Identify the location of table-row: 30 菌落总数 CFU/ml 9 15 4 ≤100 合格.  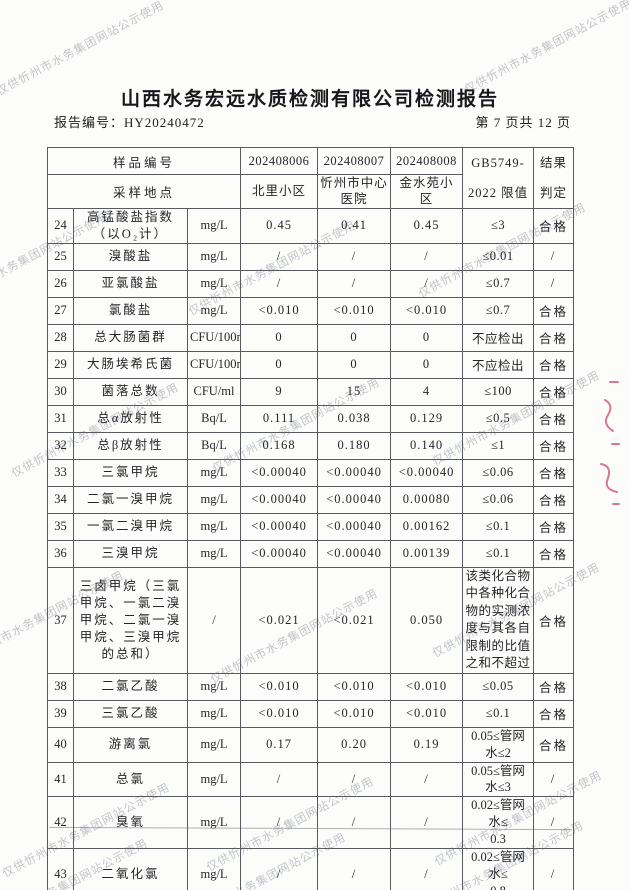
(311, 391).